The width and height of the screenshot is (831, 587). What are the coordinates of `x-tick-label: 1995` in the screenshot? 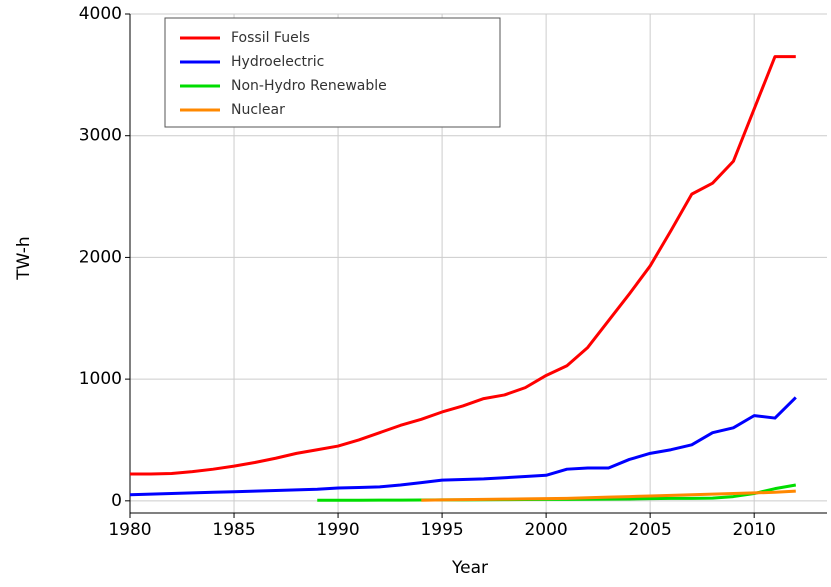 It's located at (441, 530).